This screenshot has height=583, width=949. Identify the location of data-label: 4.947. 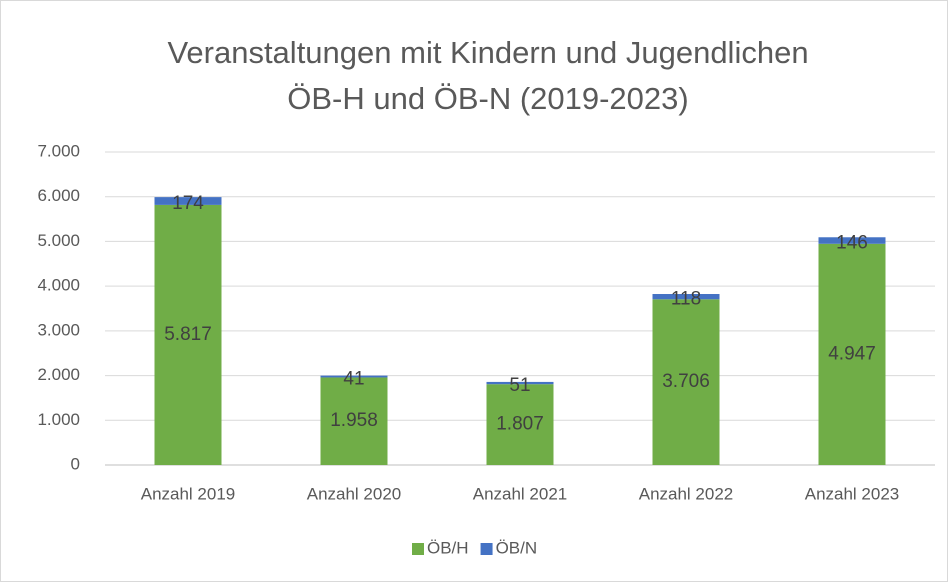
(852, 353).